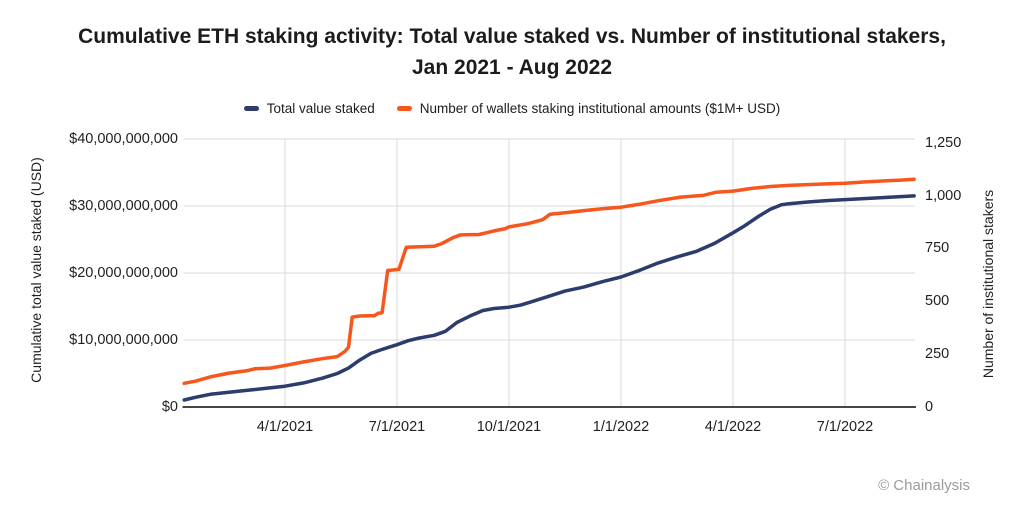 The height and width of the screenshot is (510, 1024). What do you see at coordinates (988, 284) in the screenshot?
I see `y-right-axis-title: Number of institutional stakers` at bounding box center [988, 284].